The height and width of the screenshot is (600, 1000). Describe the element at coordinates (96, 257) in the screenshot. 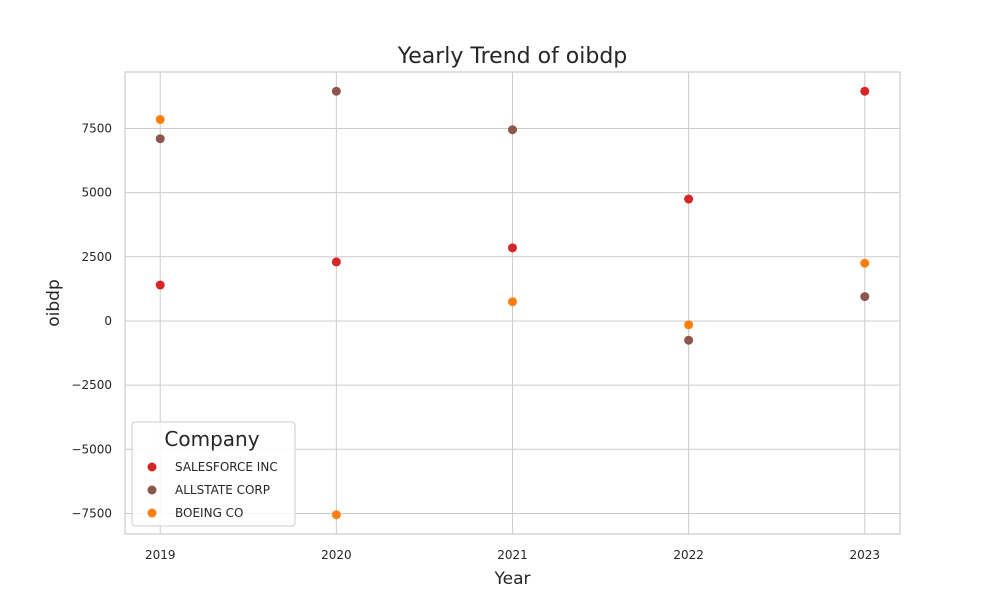

I see `y-tick-label: 2500` at that location.